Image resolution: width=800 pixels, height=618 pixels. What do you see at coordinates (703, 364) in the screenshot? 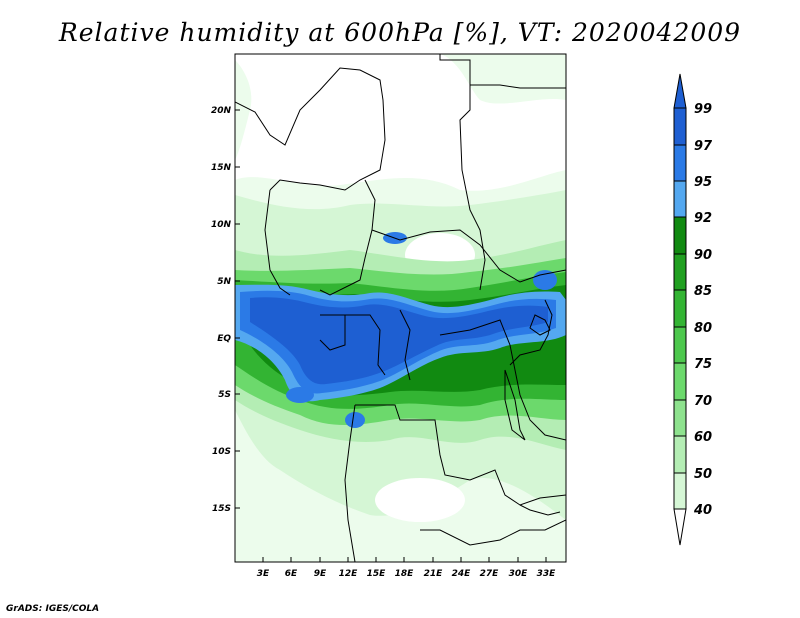
I see `colorbar-label: 75` at bounding box center [703, 364].